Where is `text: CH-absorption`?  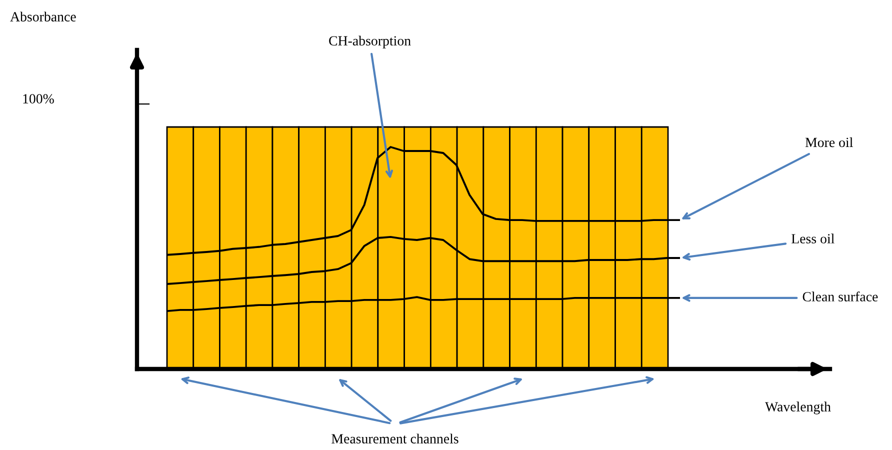
text: CH-absorption is located at coordinates (370, 42).